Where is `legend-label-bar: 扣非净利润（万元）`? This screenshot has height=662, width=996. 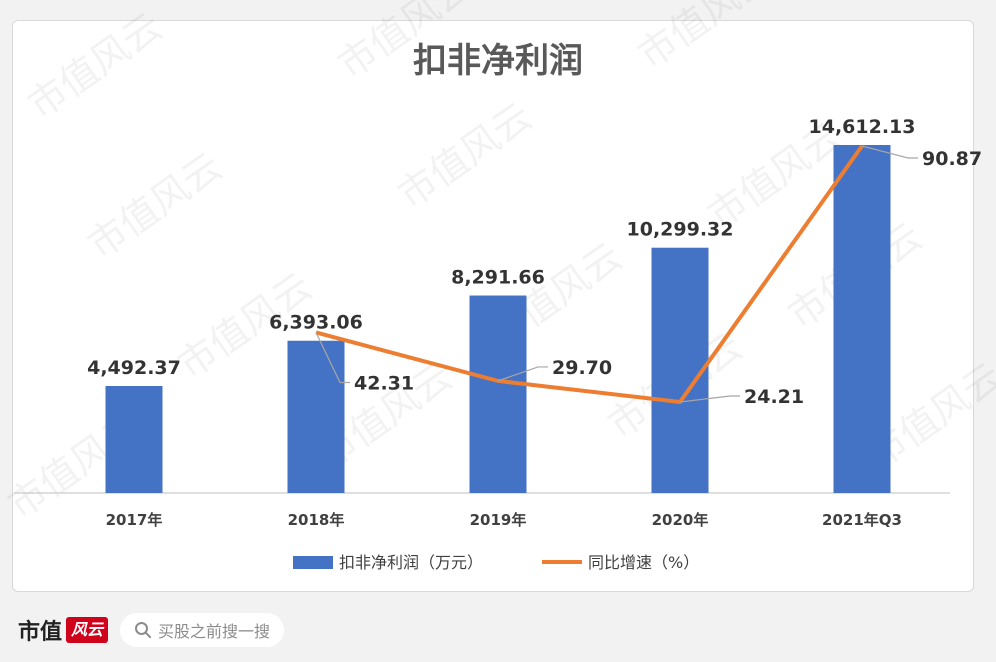
legend-label-bar: 扣非净利润（万元） is located at coordinates (411, 562).